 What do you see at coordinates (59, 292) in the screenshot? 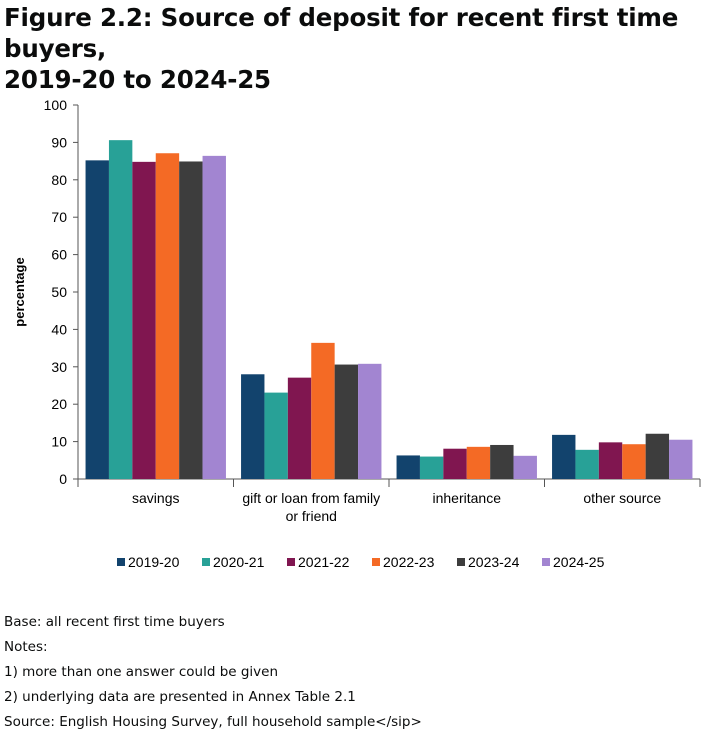
I see `y-tick-label: 50` at bounding box center [59, 292].